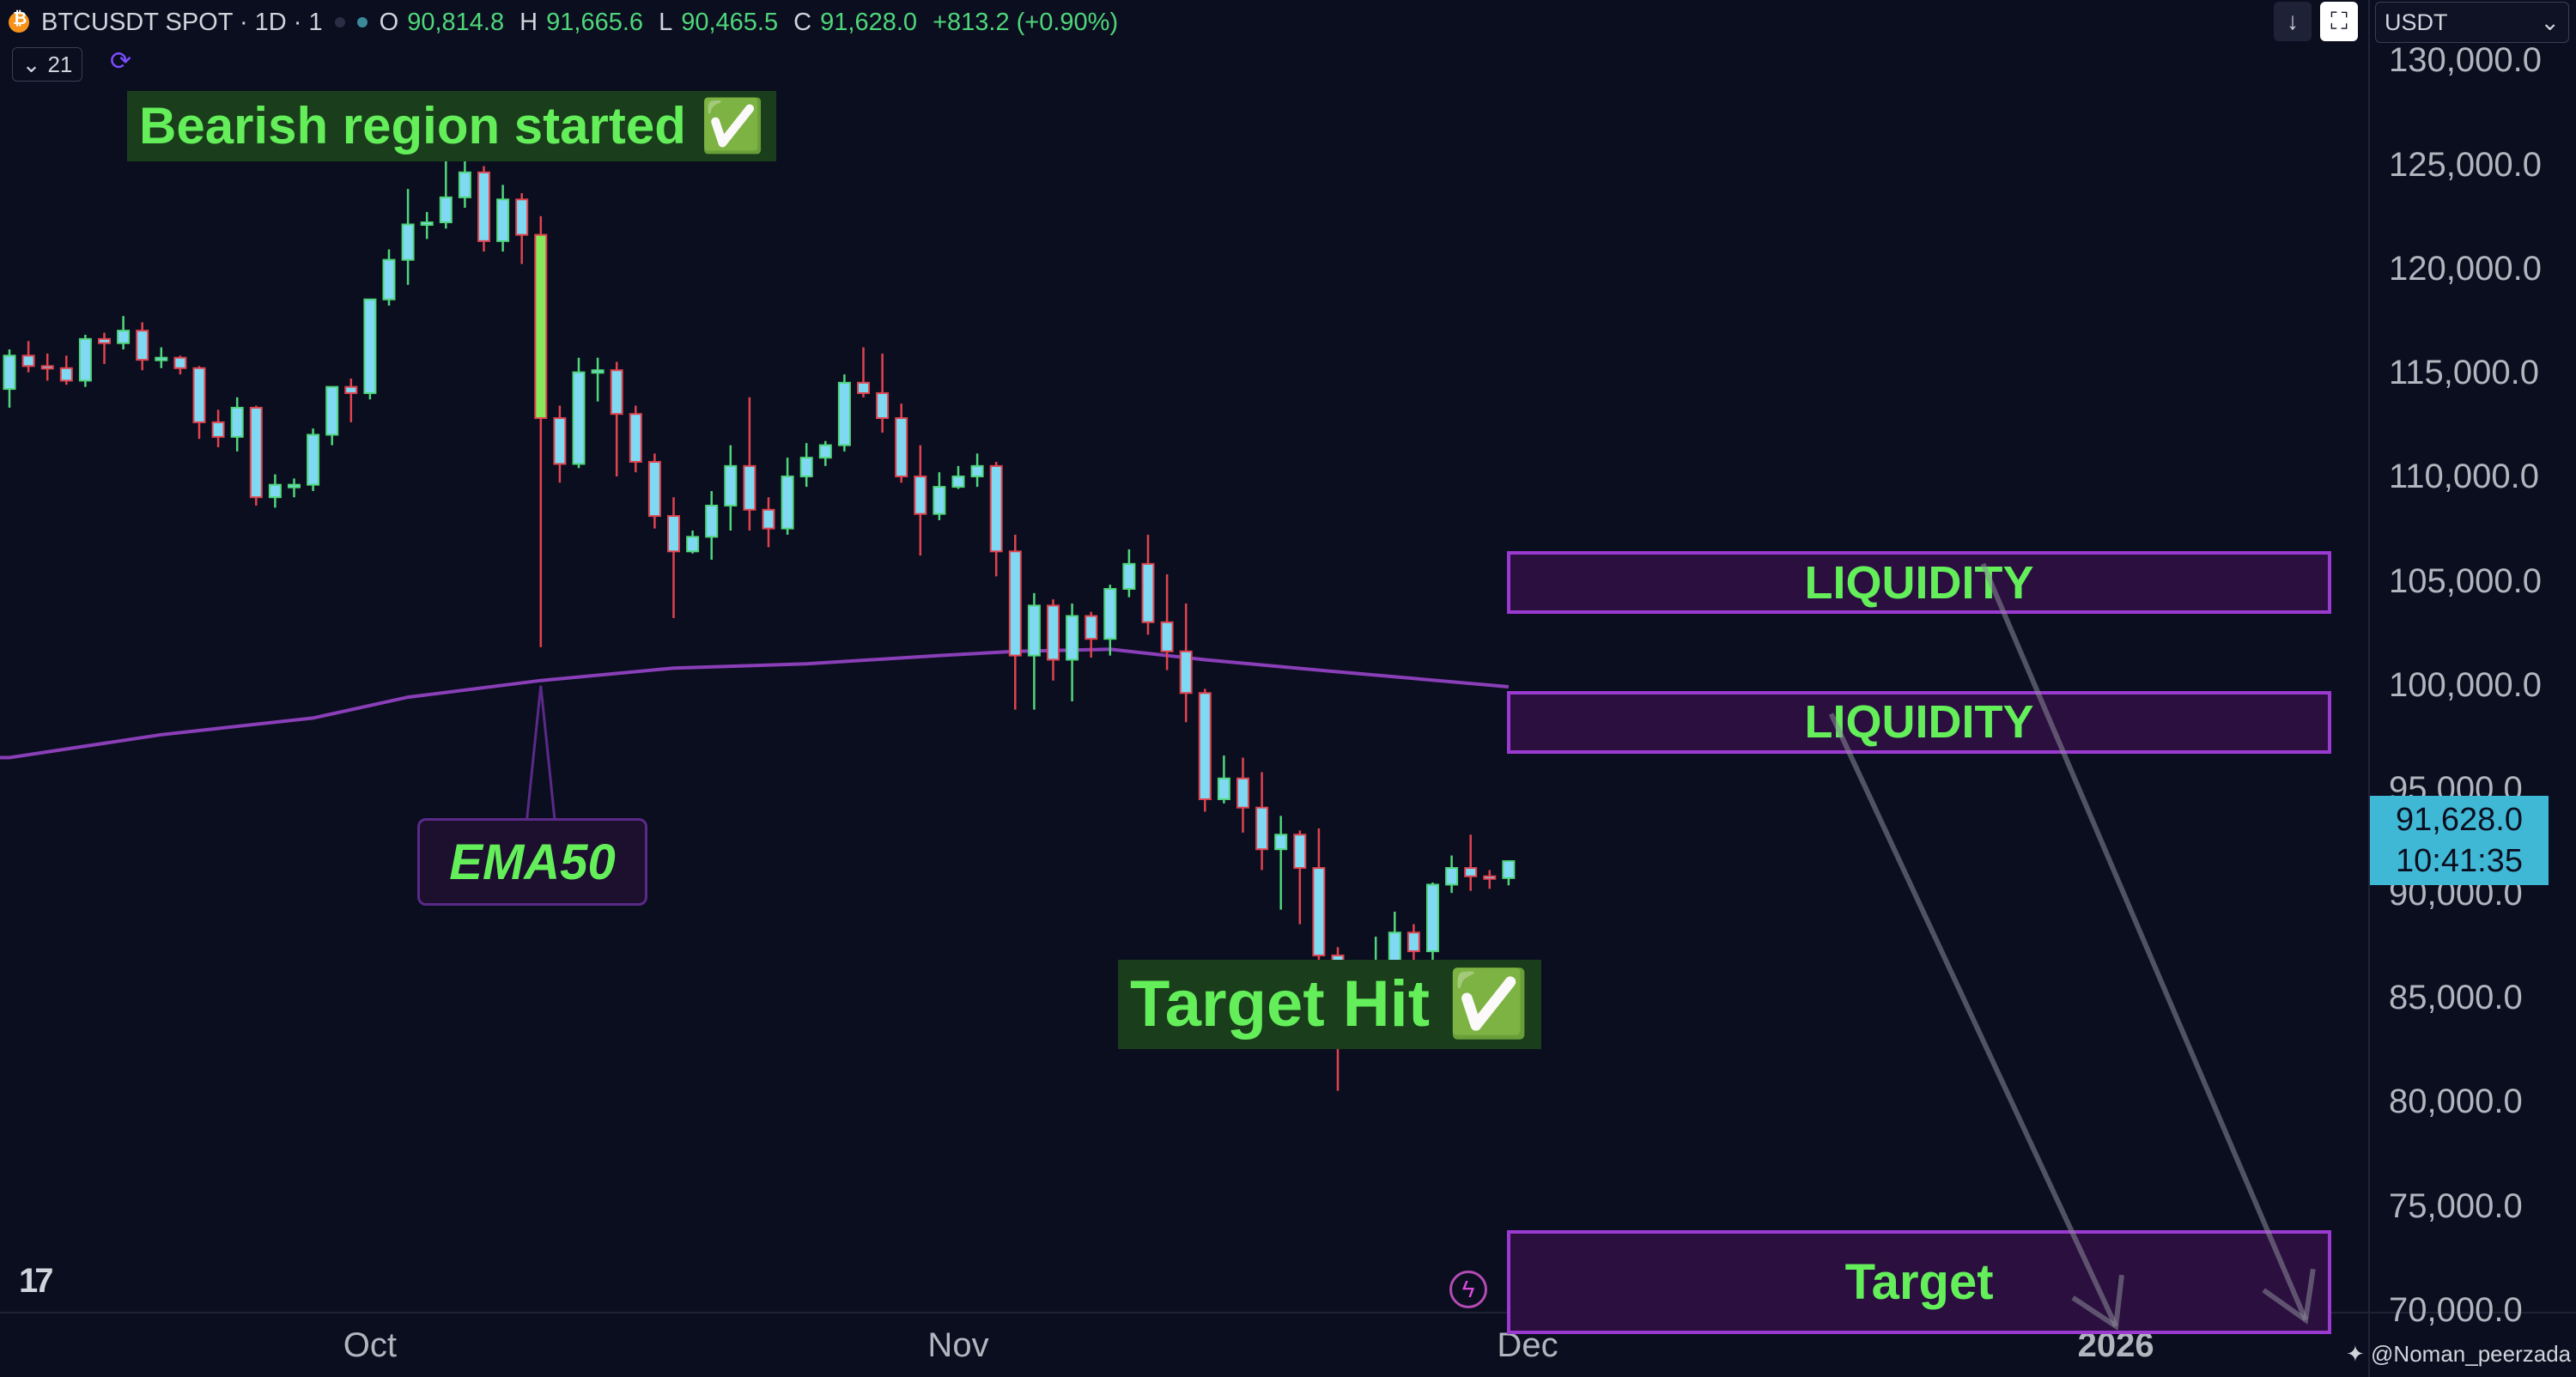  I want to click on download-button: ↓, so click(2293, 21).